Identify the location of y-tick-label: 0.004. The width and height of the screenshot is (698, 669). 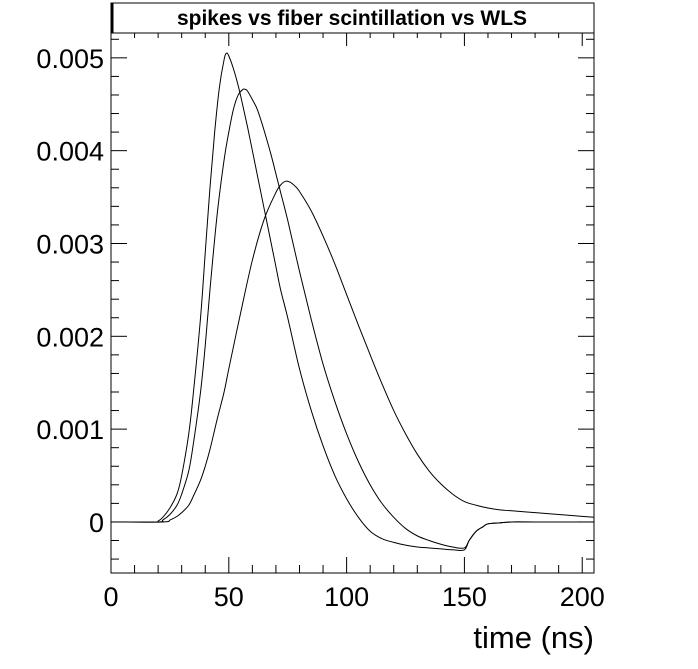
(70, 152).